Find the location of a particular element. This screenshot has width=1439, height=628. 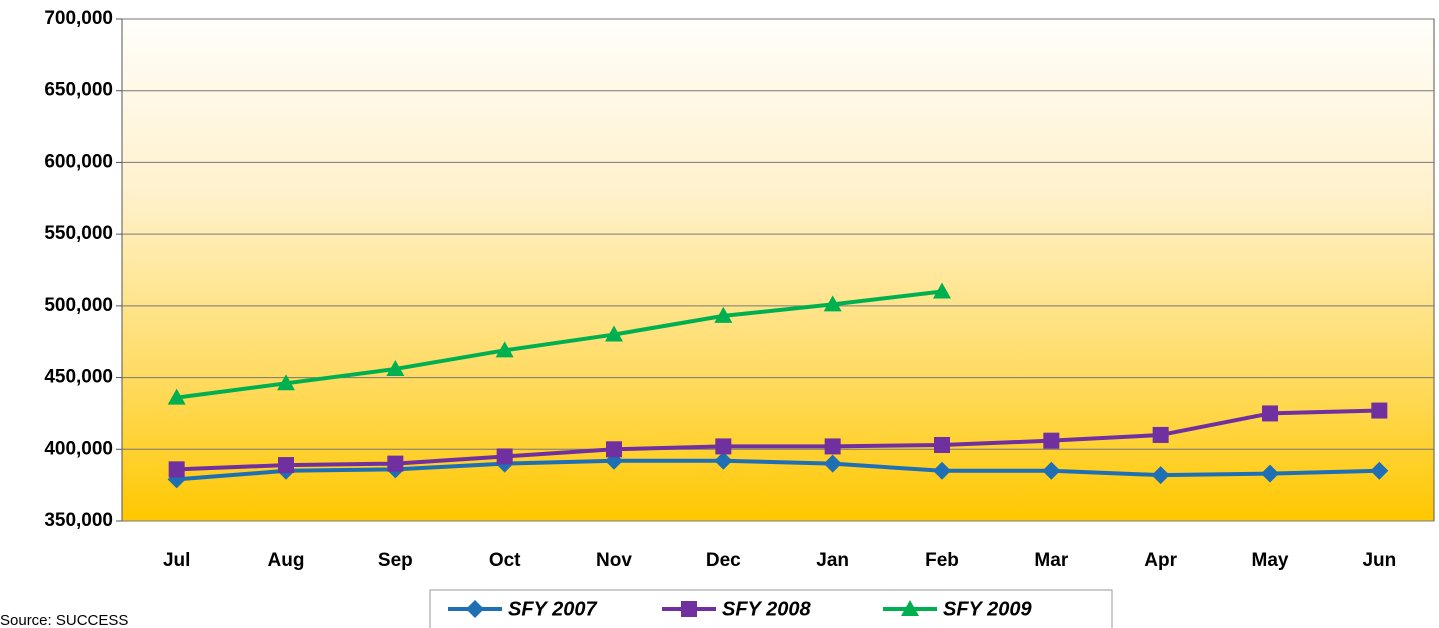

y-tick-label: 350,000 is located at coordinates (78, 520).